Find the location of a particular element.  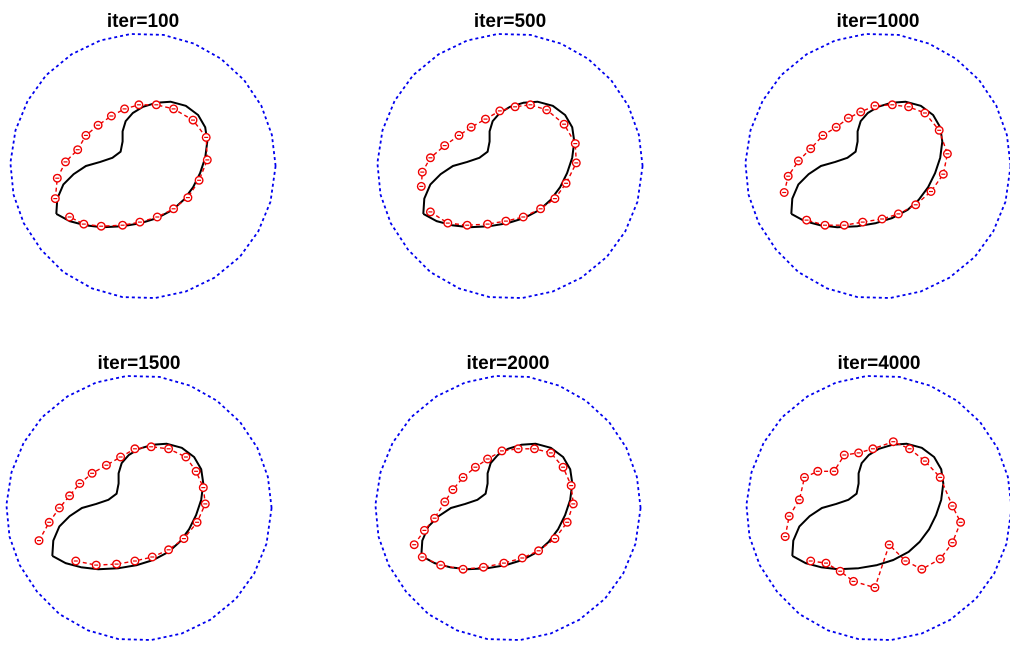

panel-title: iter=4000 is located at coordinates (879, 363).